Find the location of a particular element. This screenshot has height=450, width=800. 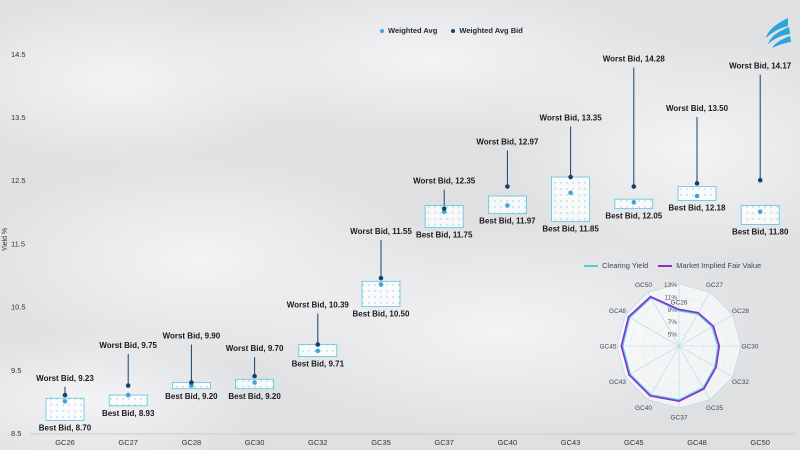

best-bid-label: Best Bid, 11.97 is located at coordinates (507, 221).